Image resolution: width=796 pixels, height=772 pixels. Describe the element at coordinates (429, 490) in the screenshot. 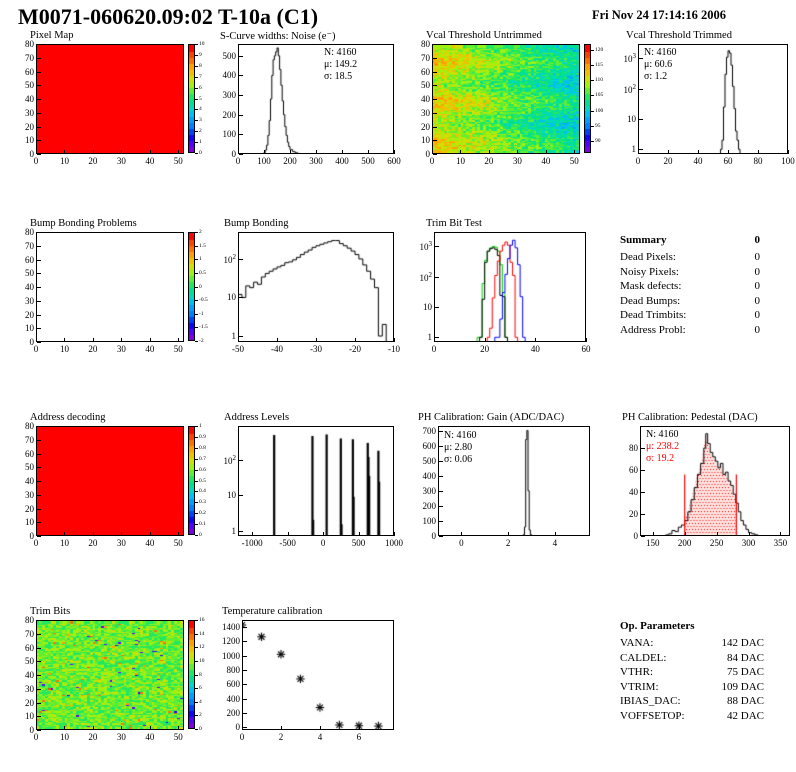

I see `y-tick-label: 300` at that location.